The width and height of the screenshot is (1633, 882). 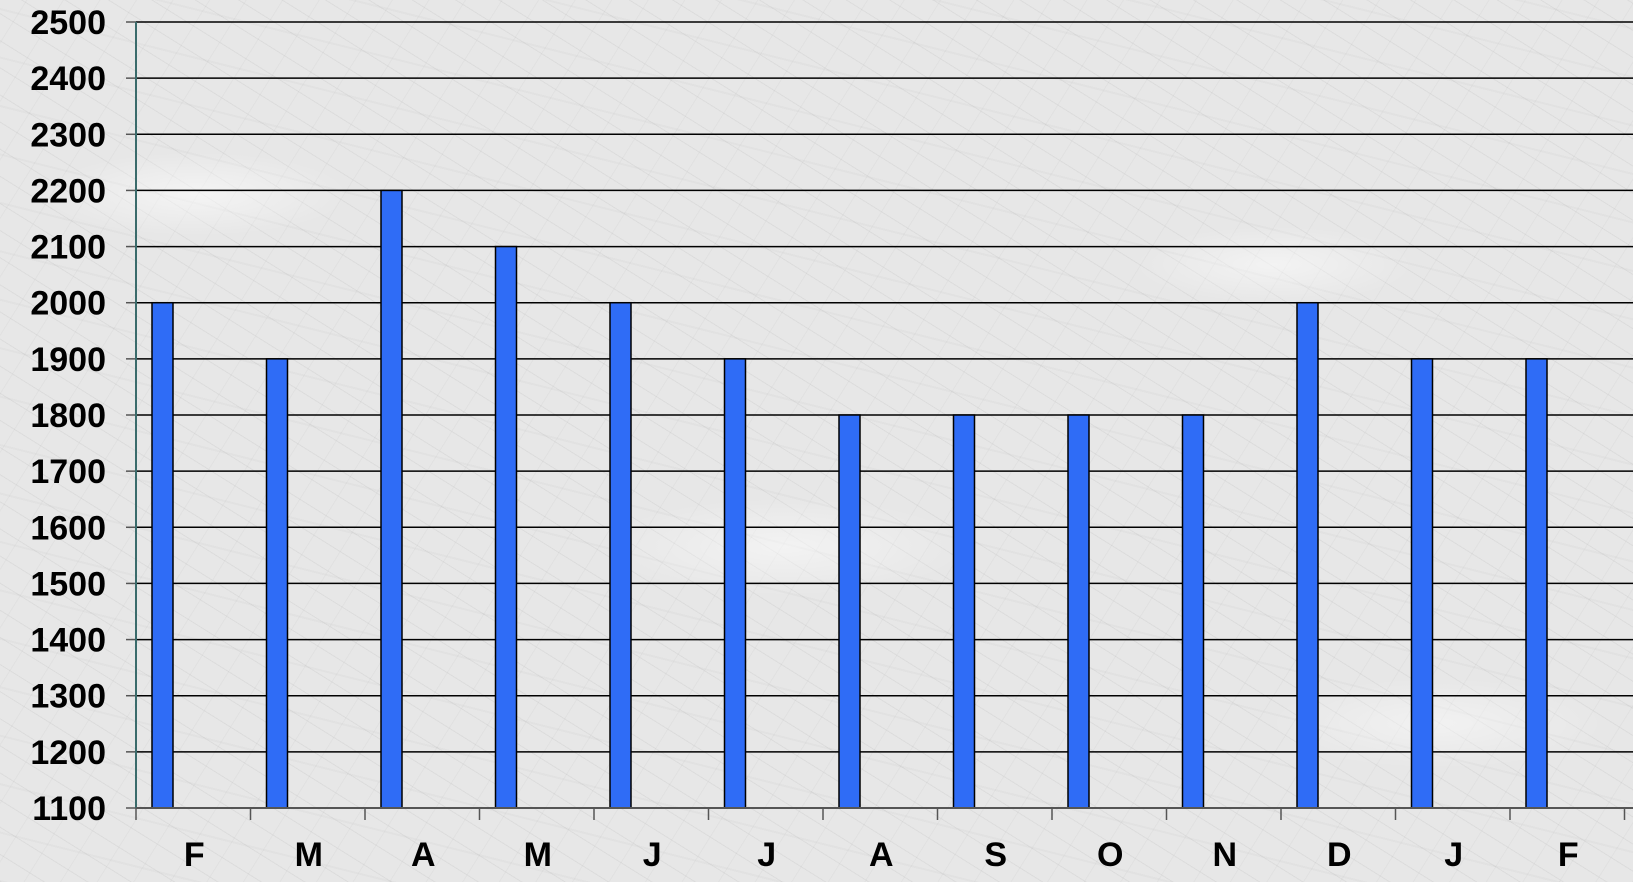 I want to click on y-tick-label: 1800, so click(x=68, y=416).